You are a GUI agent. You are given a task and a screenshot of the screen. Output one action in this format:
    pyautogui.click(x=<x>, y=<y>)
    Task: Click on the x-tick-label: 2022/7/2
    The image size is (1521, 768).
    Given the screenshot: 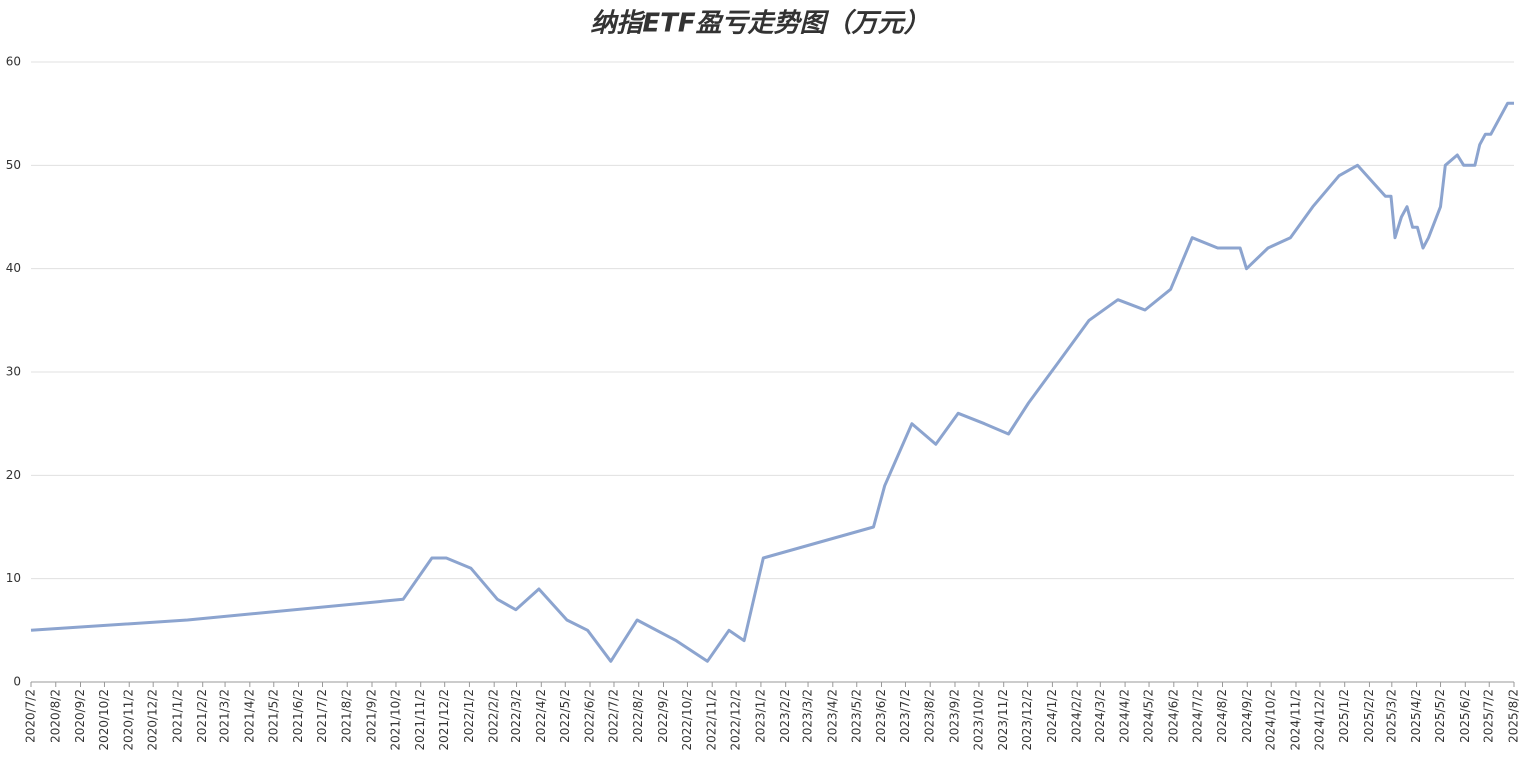 What is the action you would take?
    pyautogui.click(x=613, y=716)
    